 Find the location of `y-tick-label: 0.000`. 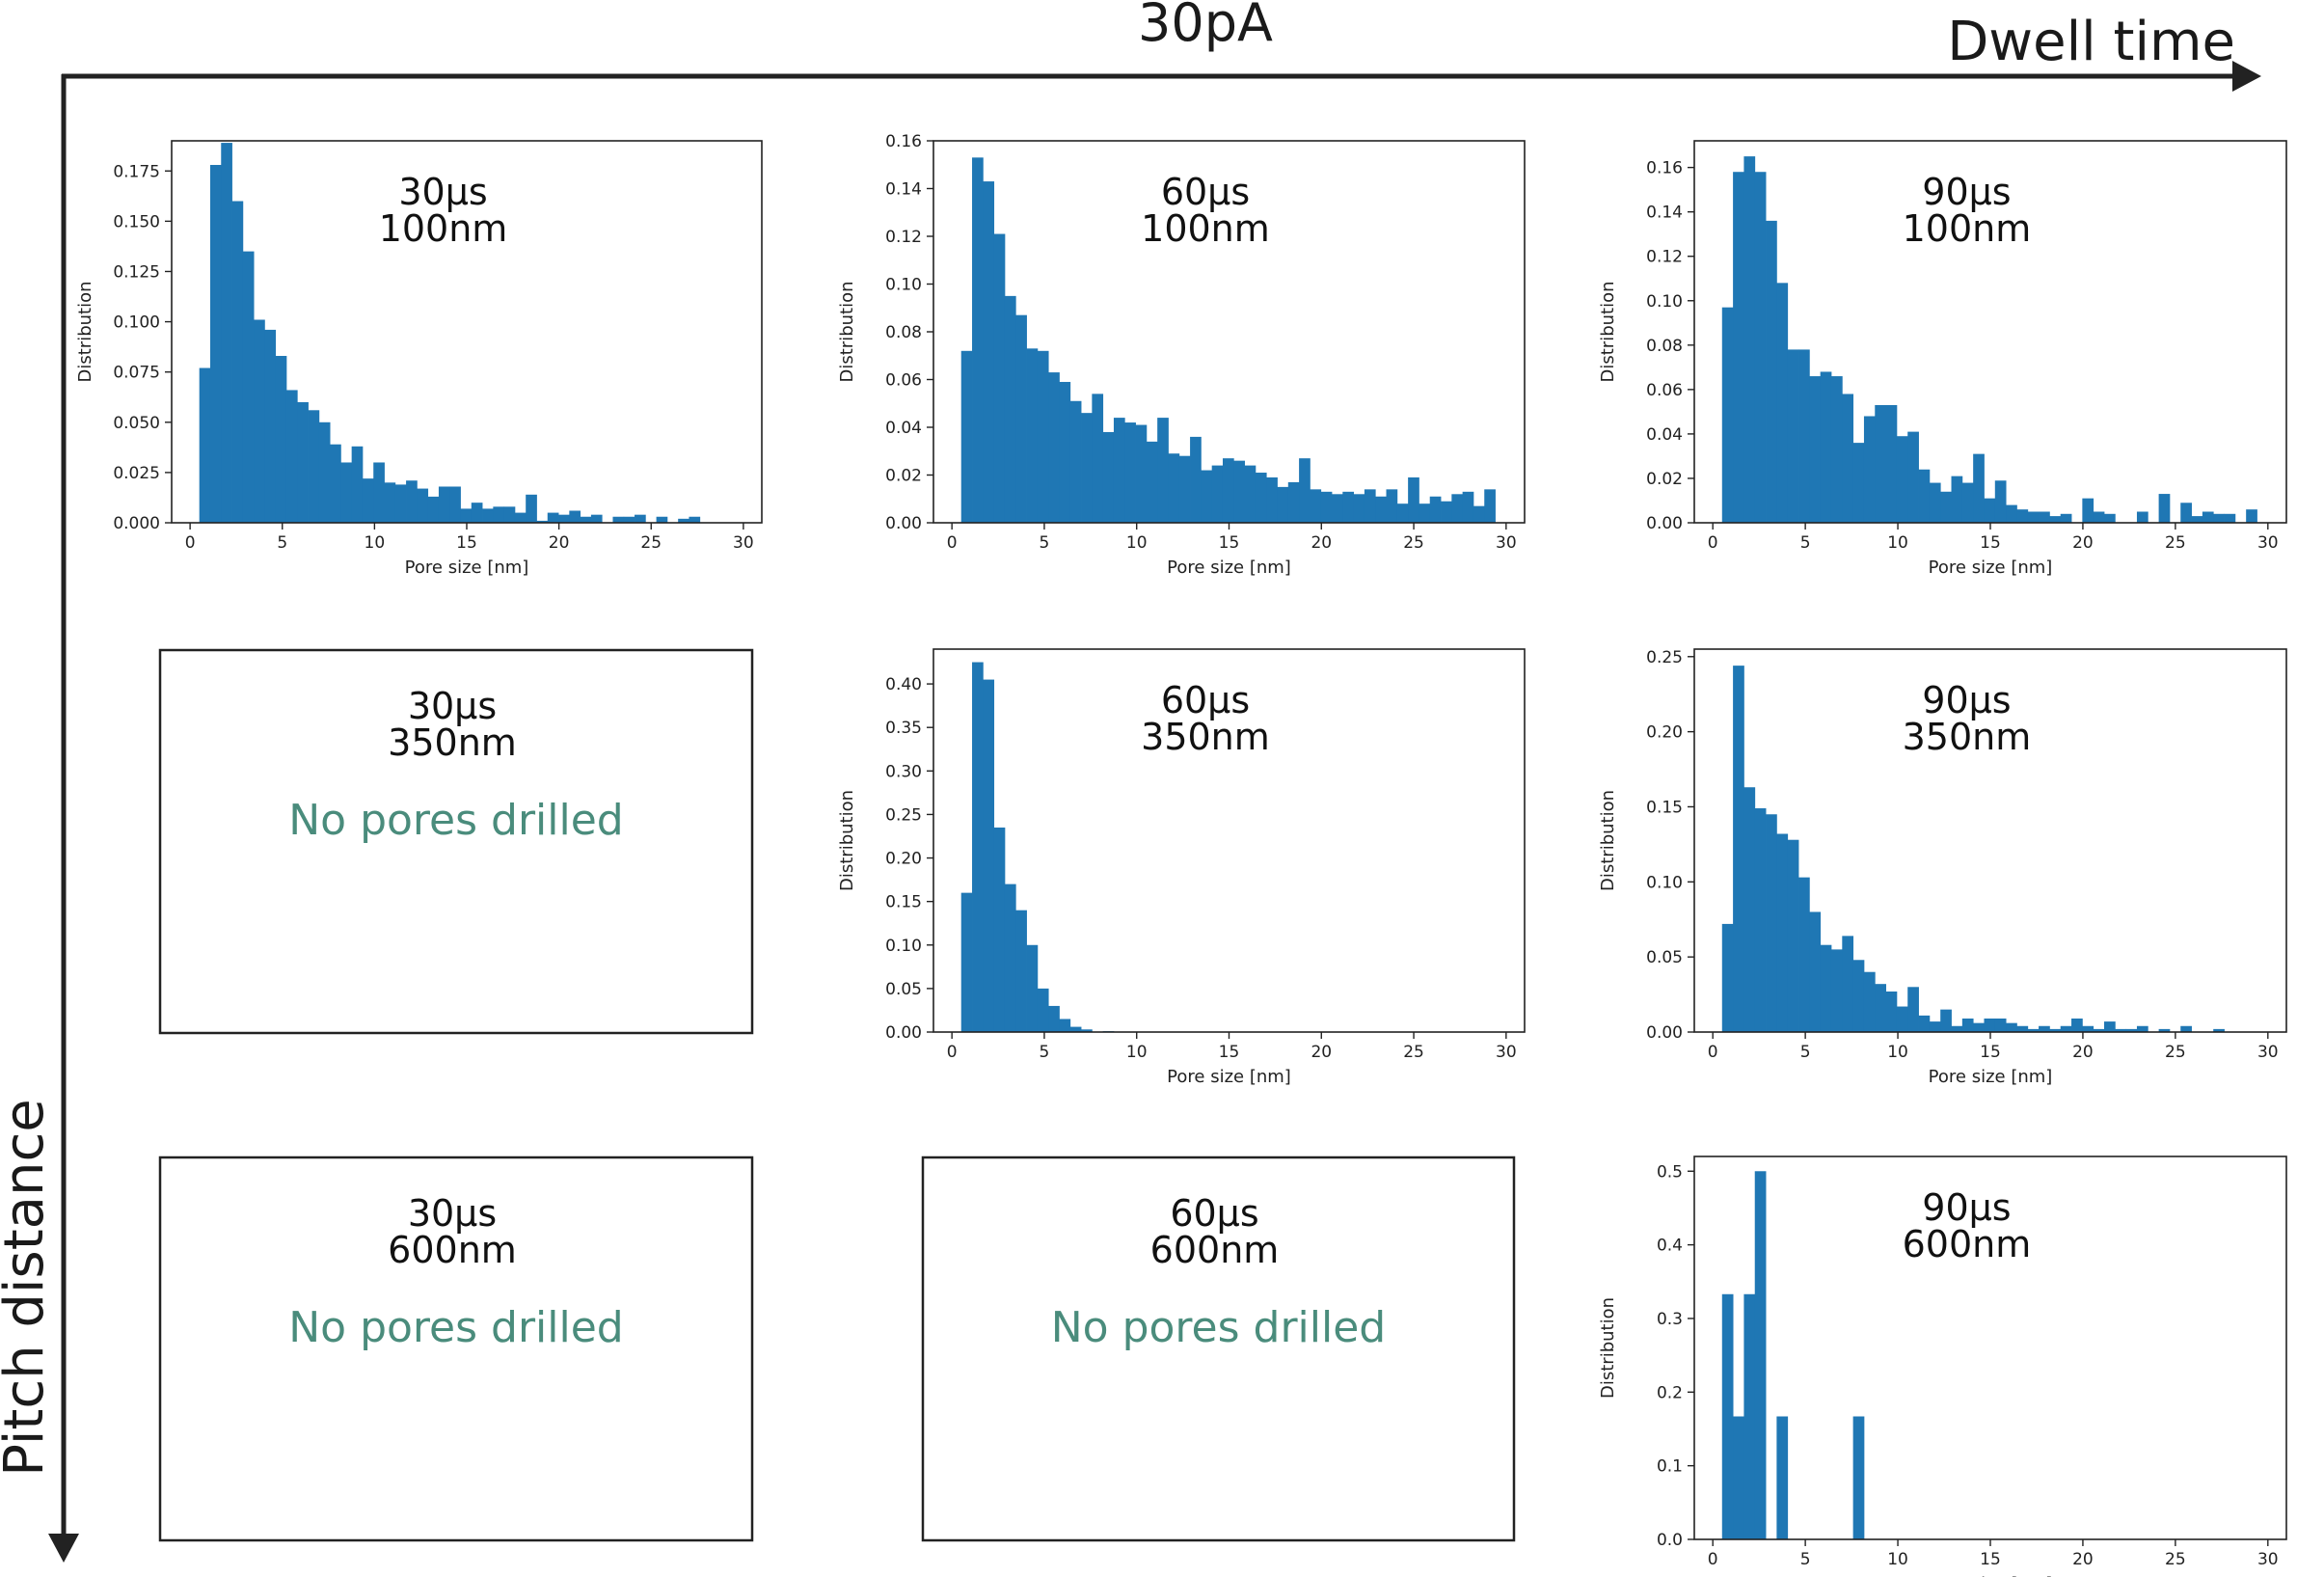

y-tick-label: 0.000 is located at coordinates (136, 523).